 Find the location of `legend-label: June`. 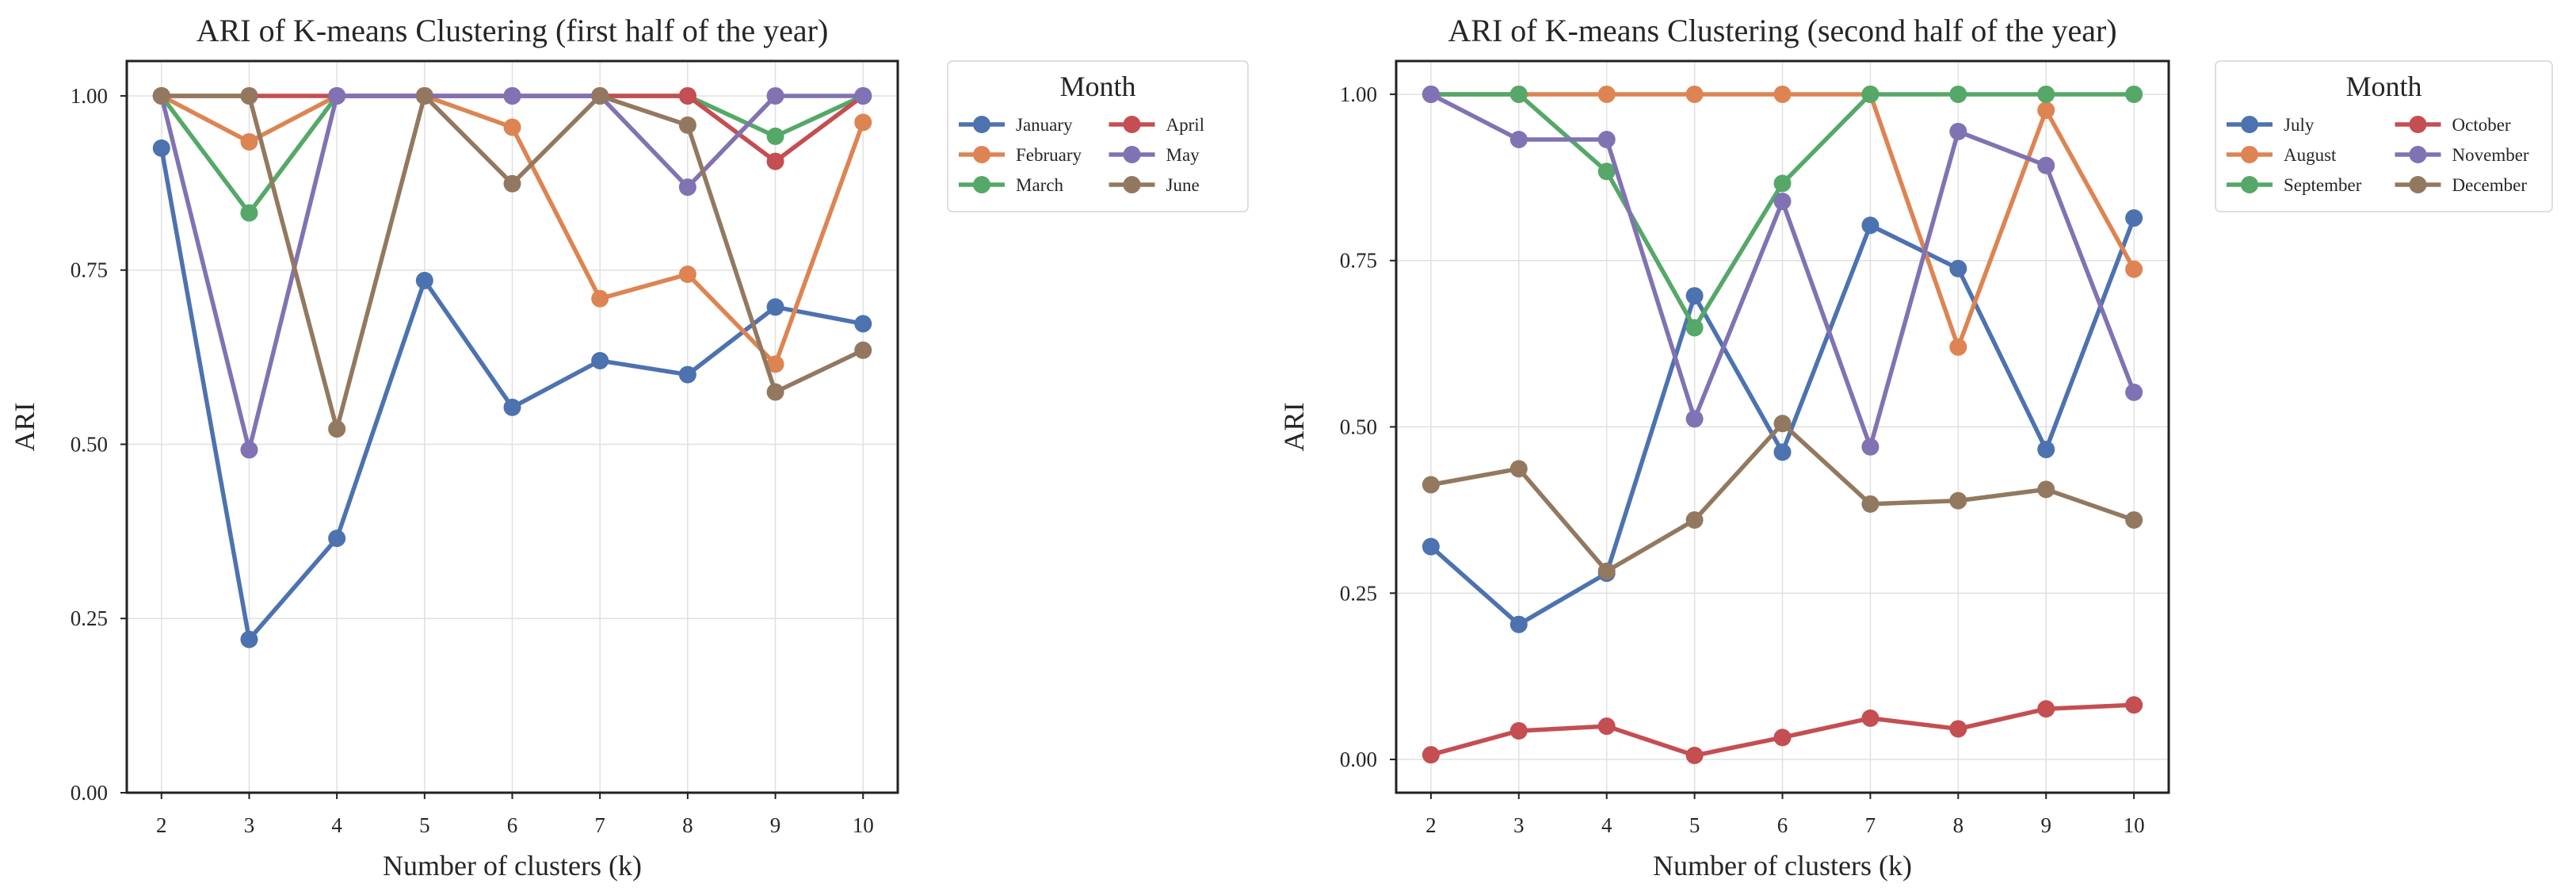

legend-label: June is located at coordinates (1183, 185).